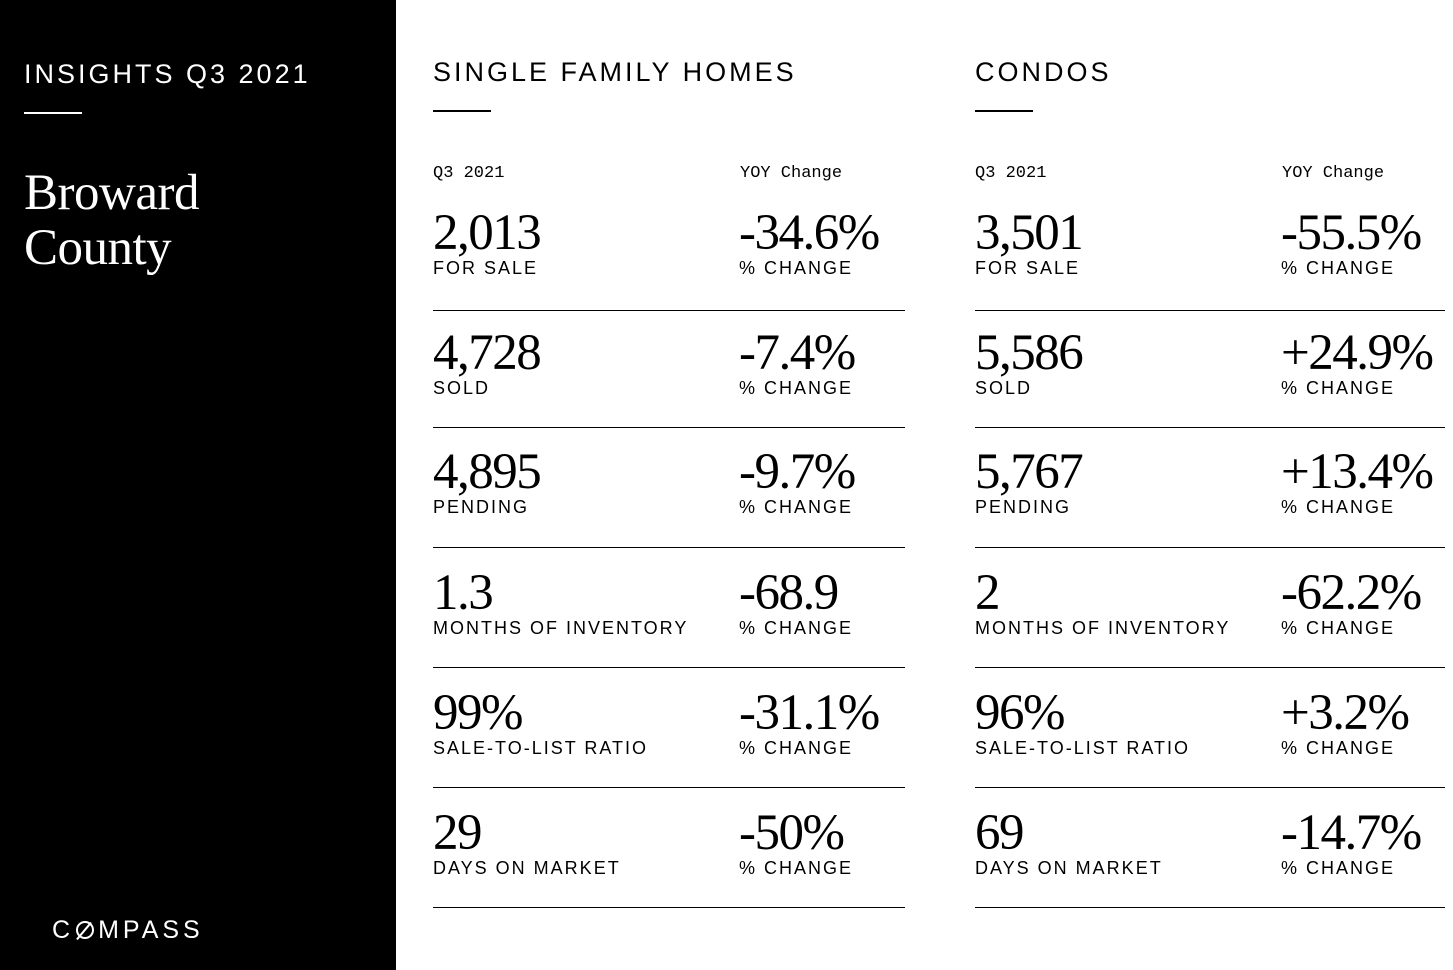  I want to click on county-title-line-1: Broward, so click(111, 193).